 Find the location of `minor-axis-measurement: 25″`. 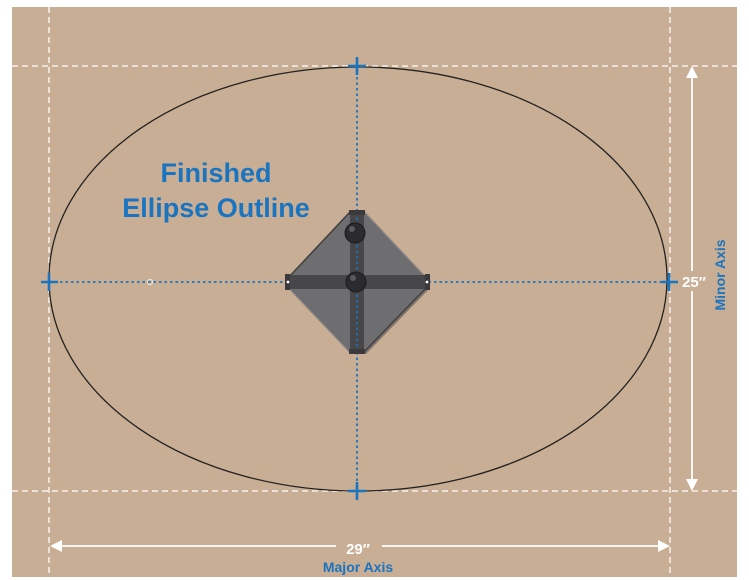

minor-axis-measurement: 25″ is located at coordinates (694, 282).